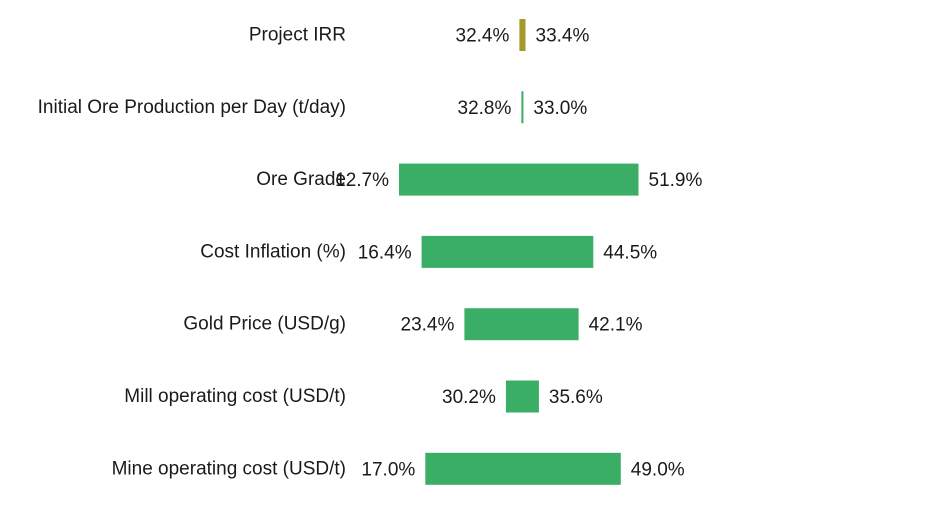 The width and height of the screenshot is (928, 508). What do you see at coordinates (385, 252) in the screenshot?
I see `low-label-cost-inflation: 16.4%` at bounding box center [385, 252].